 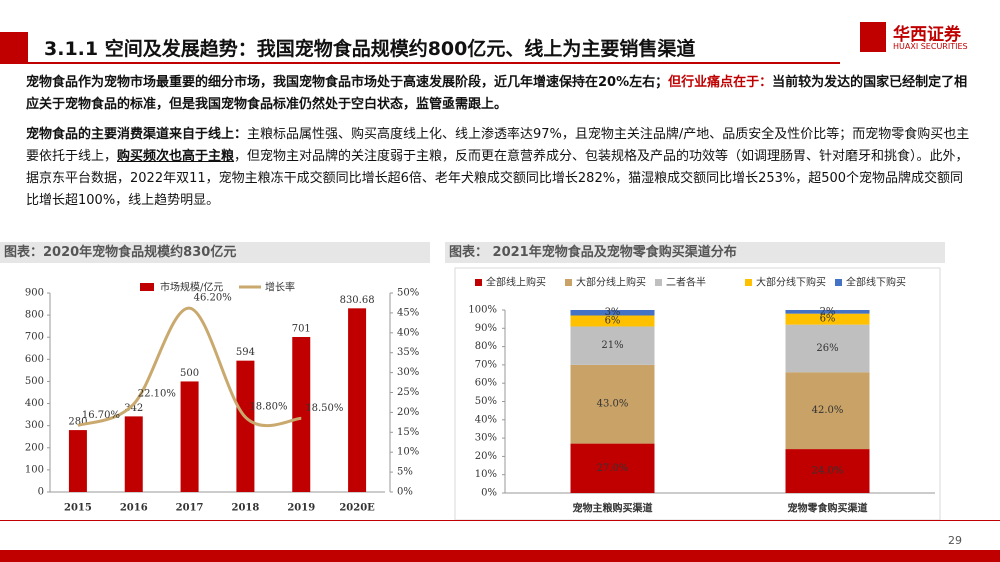 What do you see at coordinates (191, 287) in the screenshot?
I see `legend-label: 市场规模/亿元` at bounding box center [191, 287].